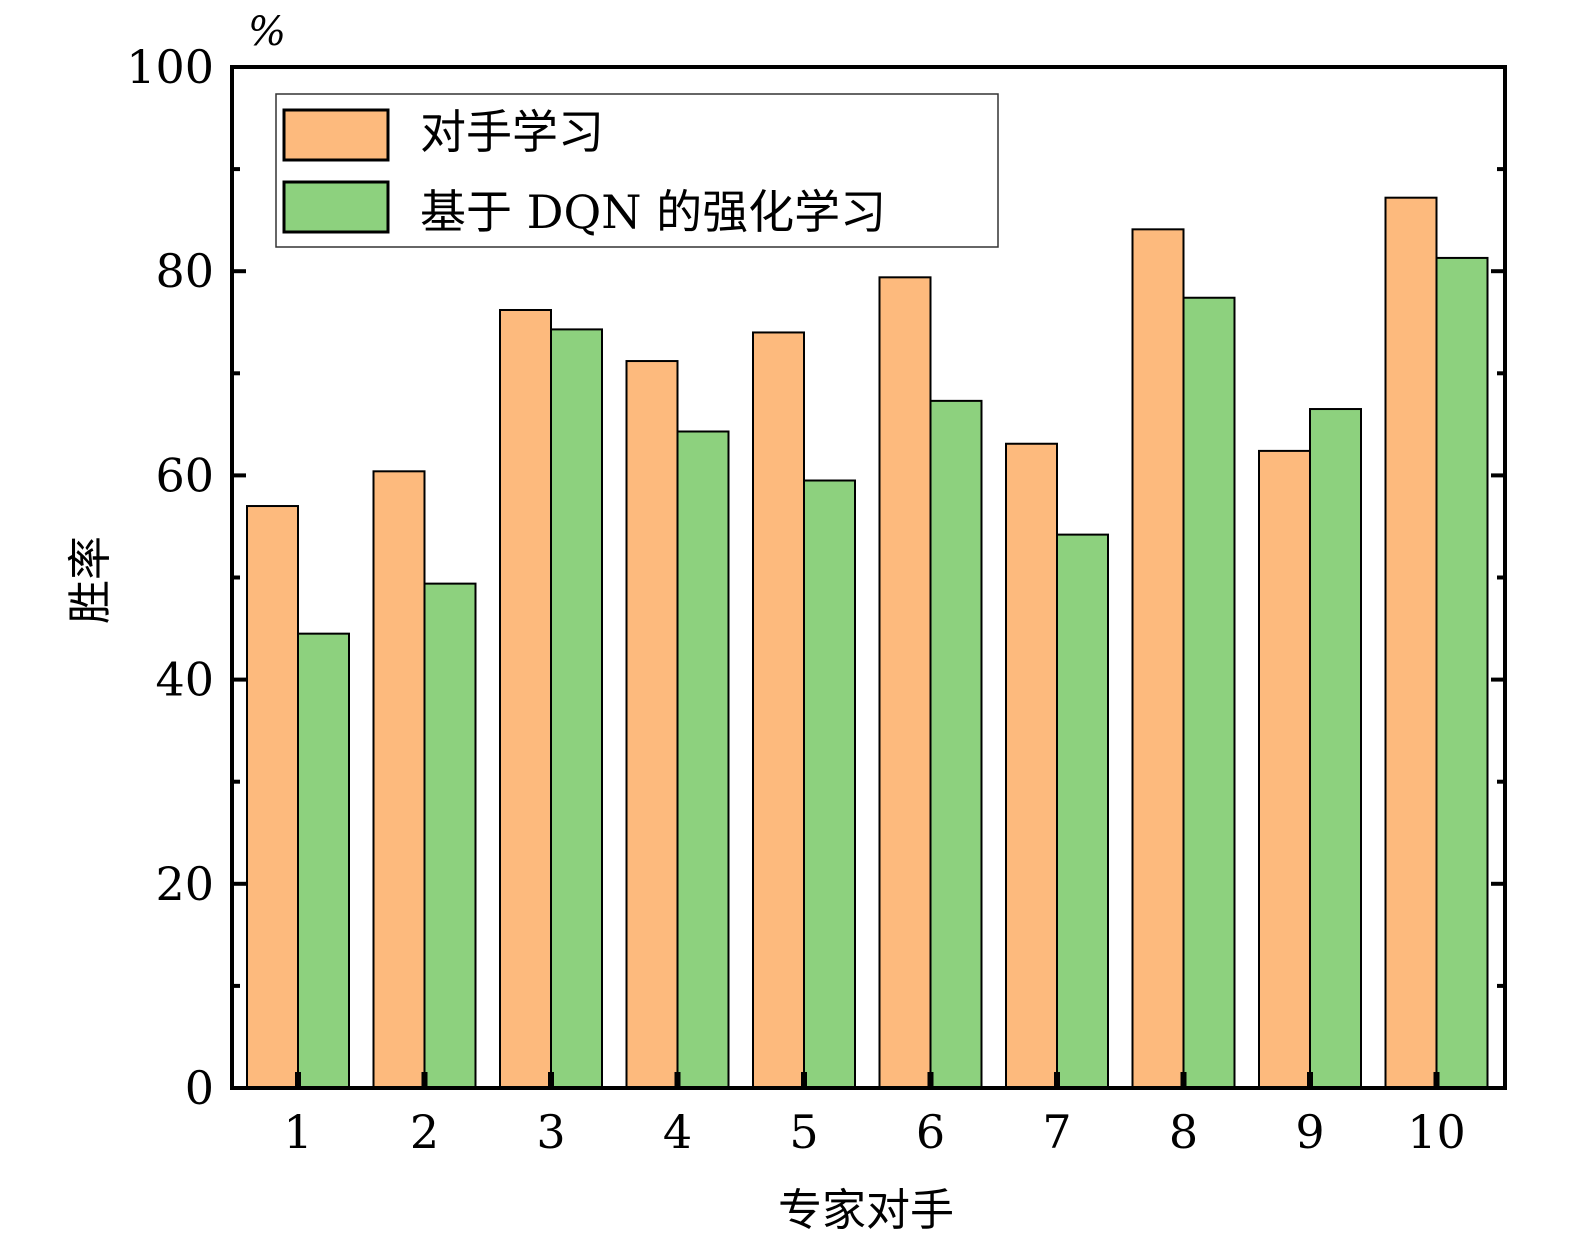 The width and height of the screenshot is (1575, 1246). I want to click on y-unit-label: %, so click(267, 32).